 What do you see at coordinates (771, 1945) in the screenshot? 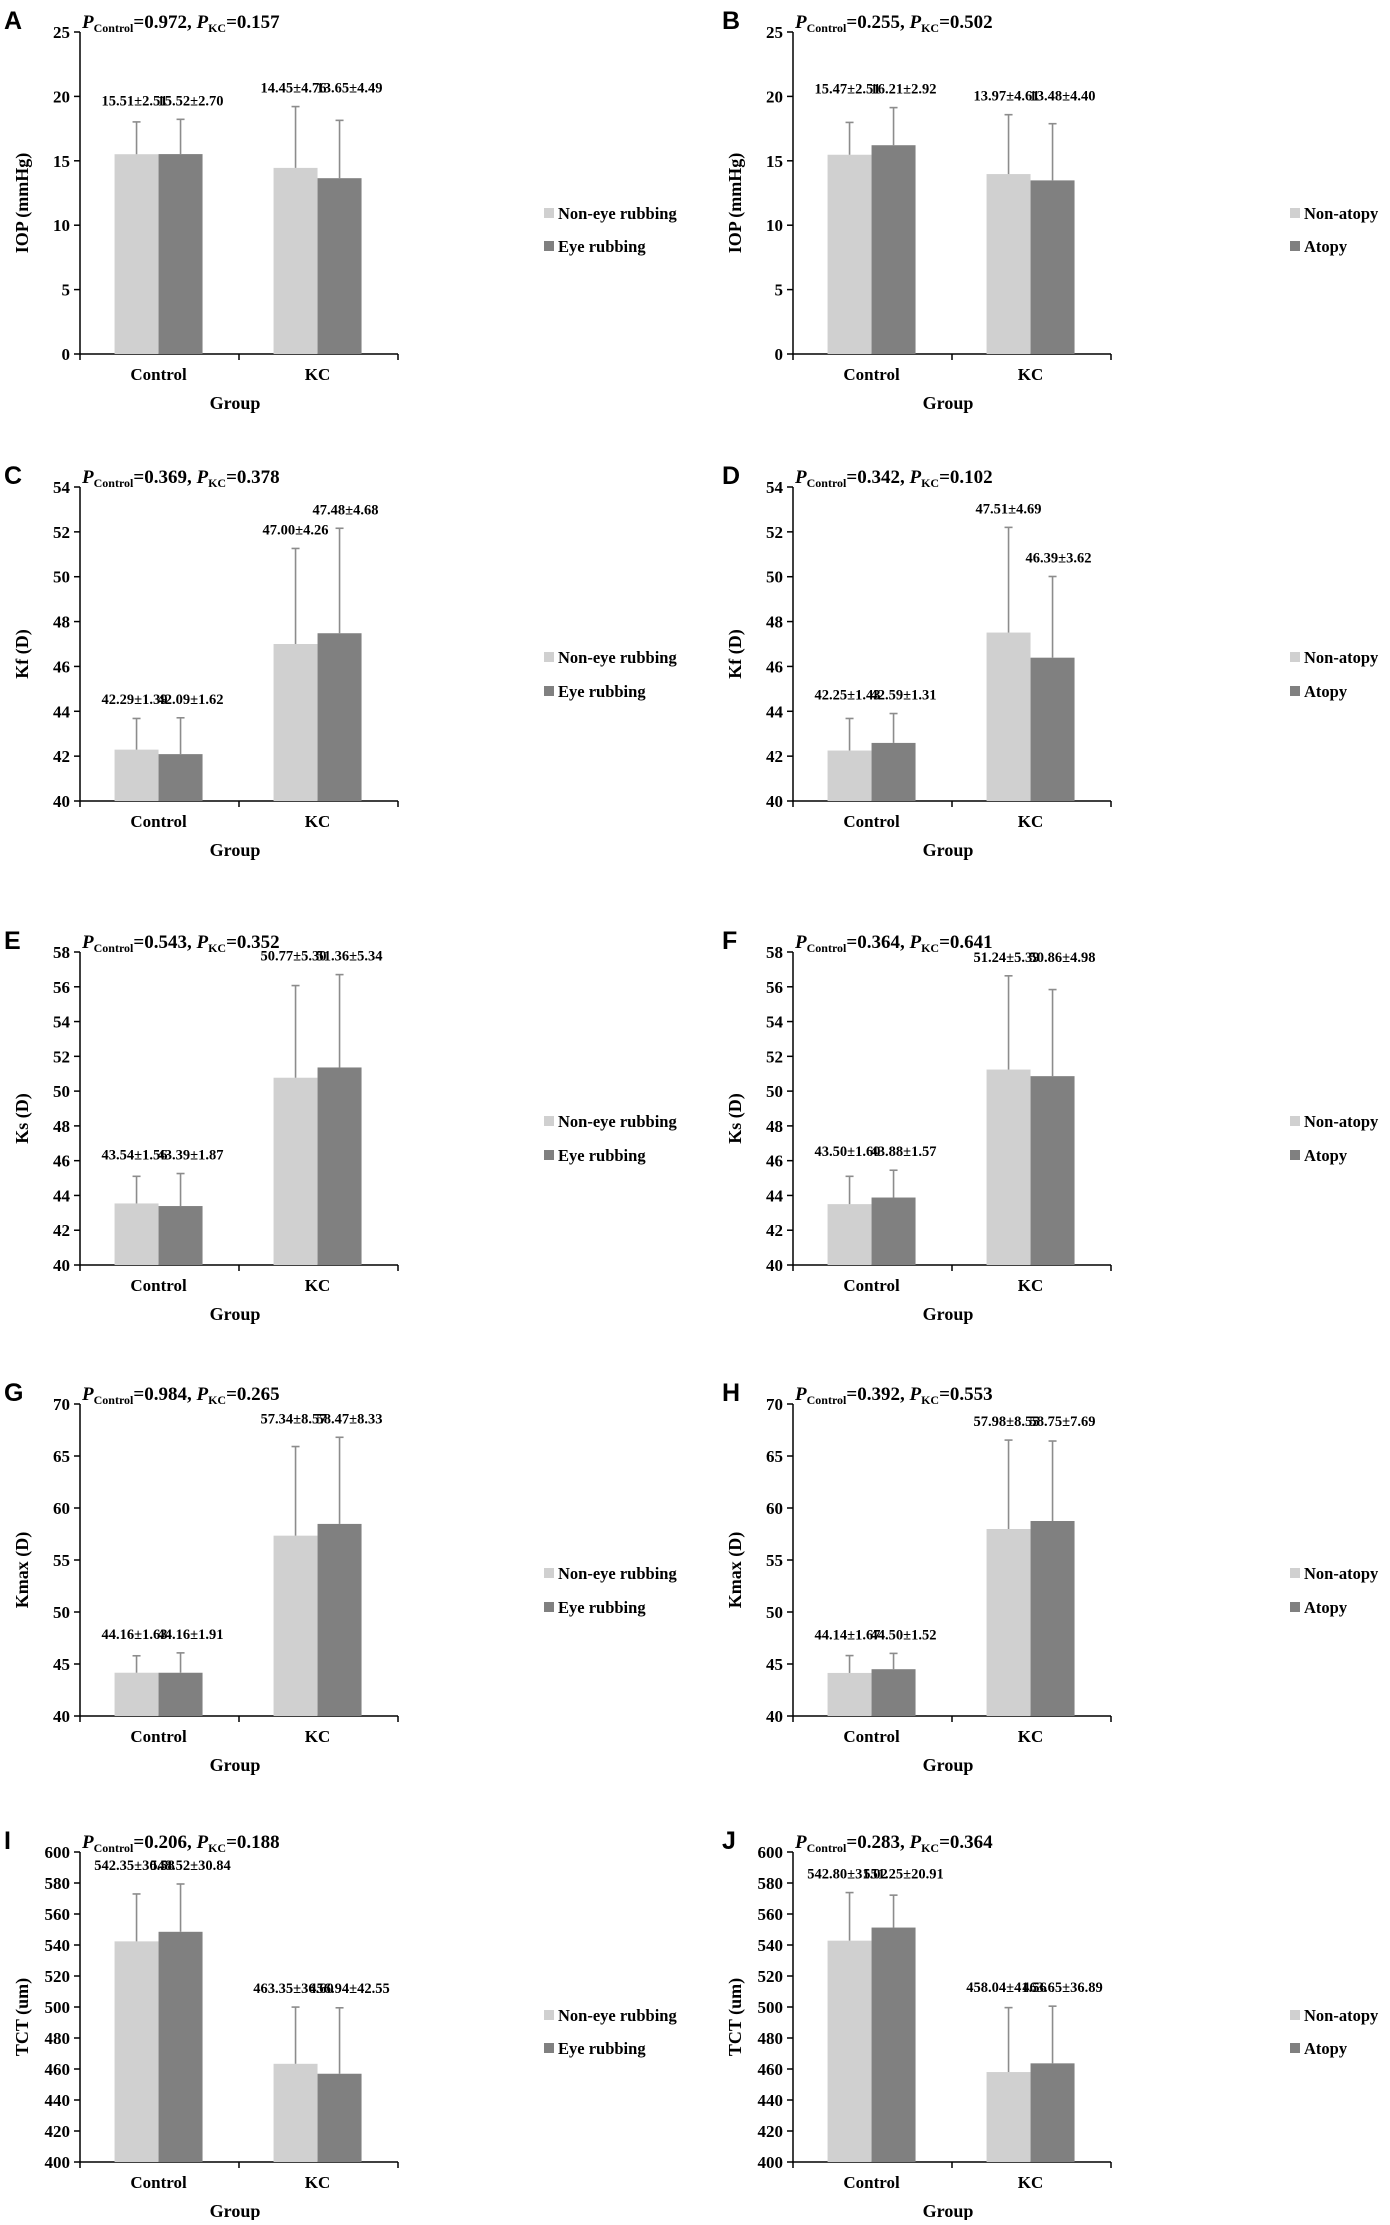
I see `y-tick-label: 540` at bounding box center [771, 1945].